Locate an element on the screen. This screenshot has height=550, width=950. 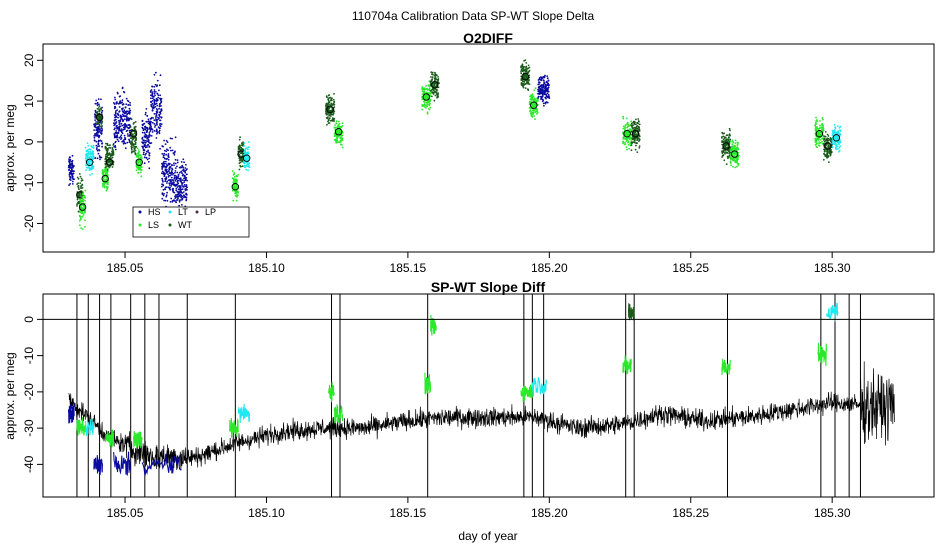
spwt-x-tick-label: 185.10 is located at coordinates (266, 513).